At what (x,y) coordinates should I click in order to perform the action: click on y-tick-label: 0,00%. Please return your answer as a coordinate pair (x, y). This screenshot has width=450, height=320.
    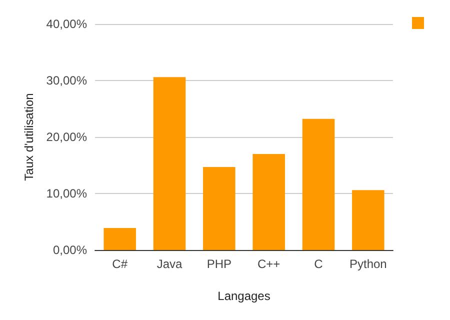
    Looking at the image, I should click on (70, 250).